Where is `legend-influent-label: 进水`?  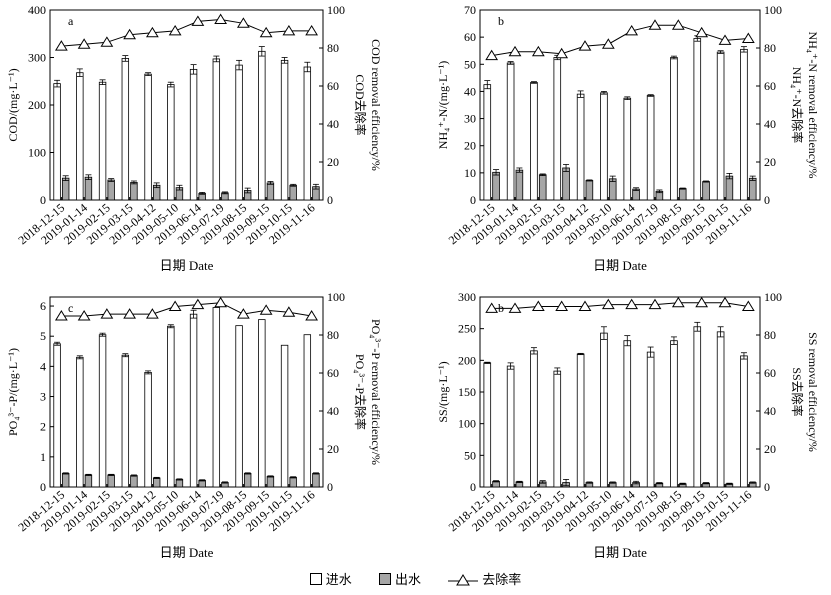 legend-influent-label: 进水 is located at coordinates (338, 579).